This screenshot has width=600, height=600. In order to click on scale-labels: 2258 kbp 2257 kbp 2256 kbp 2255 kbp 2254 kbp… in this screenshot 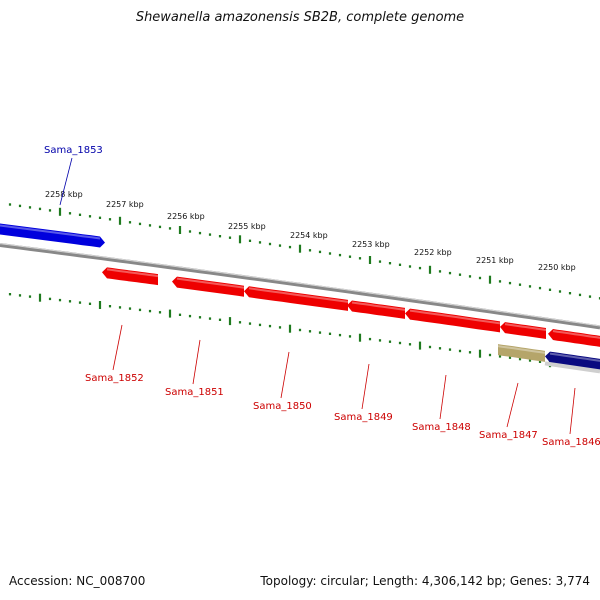, I will do `click(310, 231)`.